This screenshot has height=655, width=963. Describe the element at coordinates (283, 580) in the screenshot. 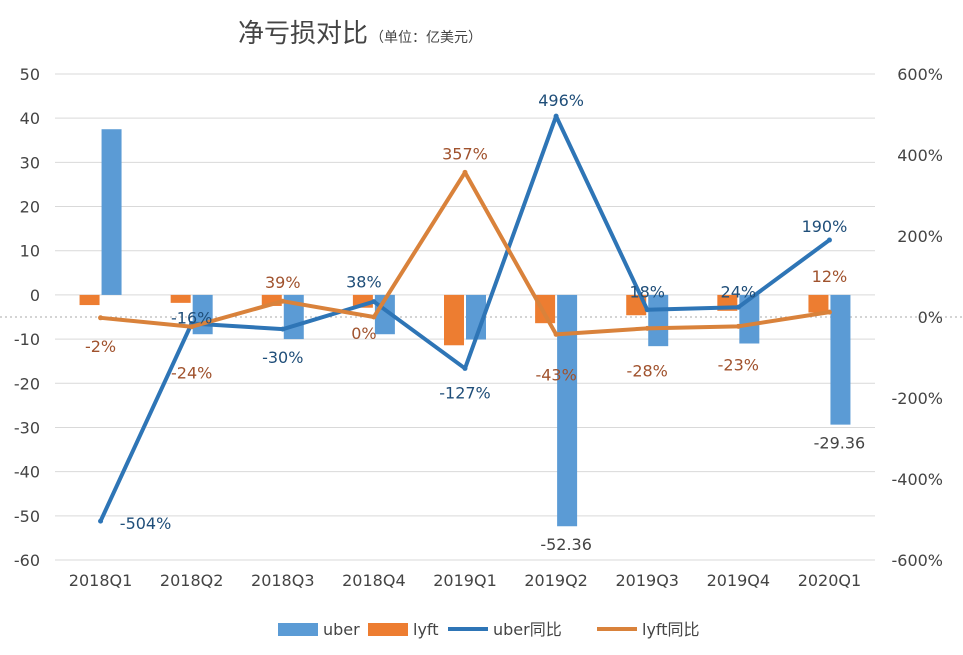

I see `x-axis-tick-label: 2018Q3` at that location.